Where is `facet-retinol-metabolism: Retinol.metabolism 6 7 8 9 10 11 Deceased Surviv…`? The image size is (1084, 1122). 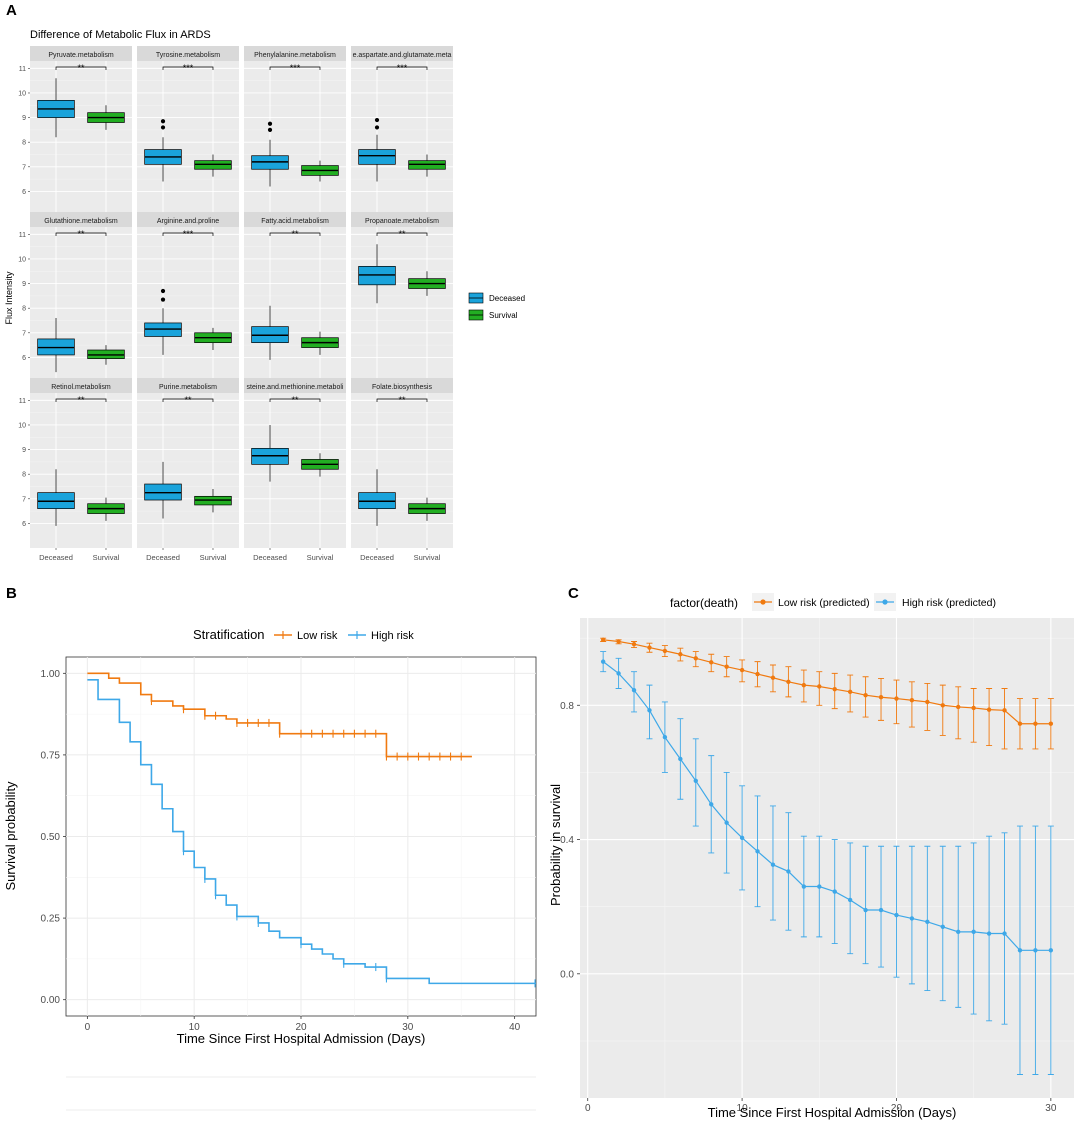
facet-retinol-metabolism: Retinol.metabolism 6 7 8 9 10 11 Deceased Surviv… is located at coordinates (75, 470).